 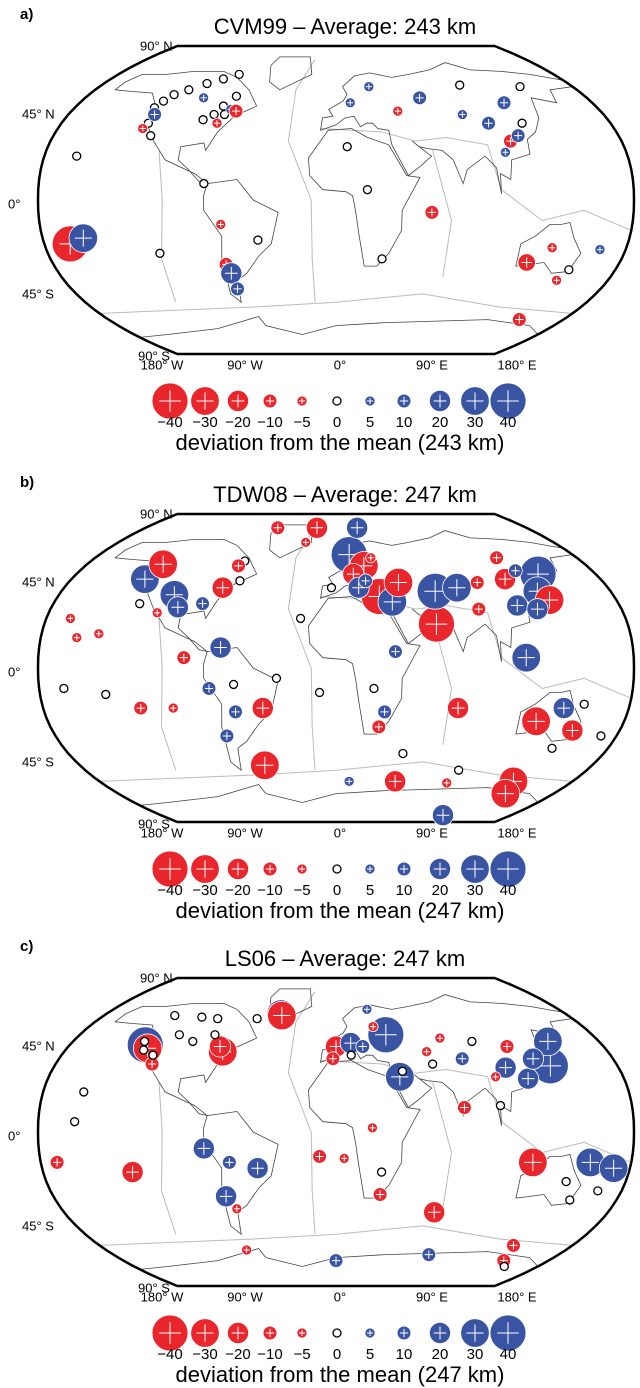 I want to click on lat-label: 90° S, so click(x=154, y=1287).